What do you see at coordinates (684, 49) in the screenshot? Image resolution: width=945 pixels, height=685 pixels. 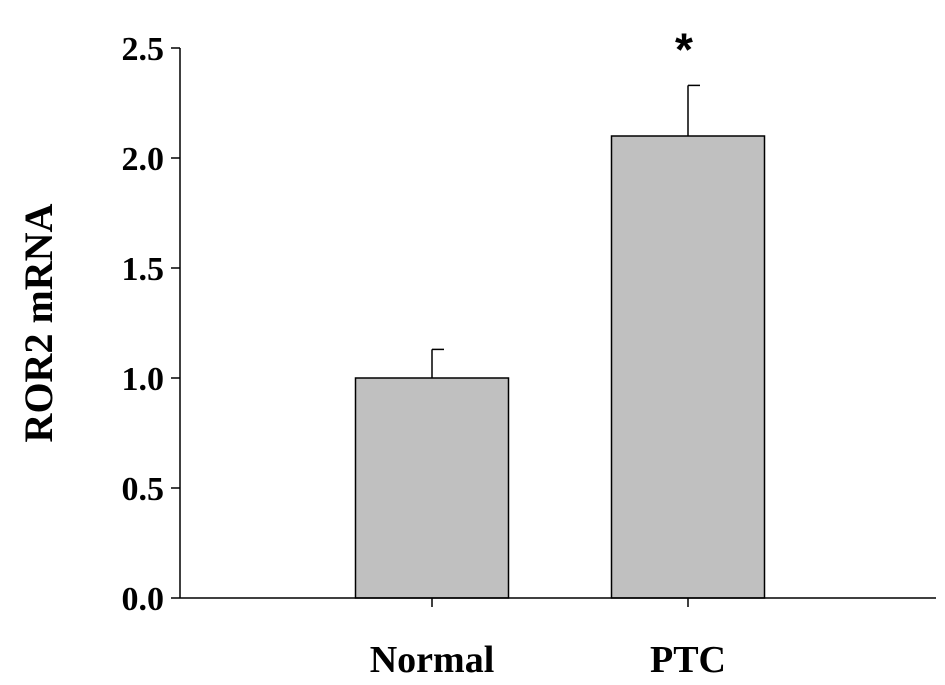 I see `significance-marker: *` at bounding box center [684, 49].